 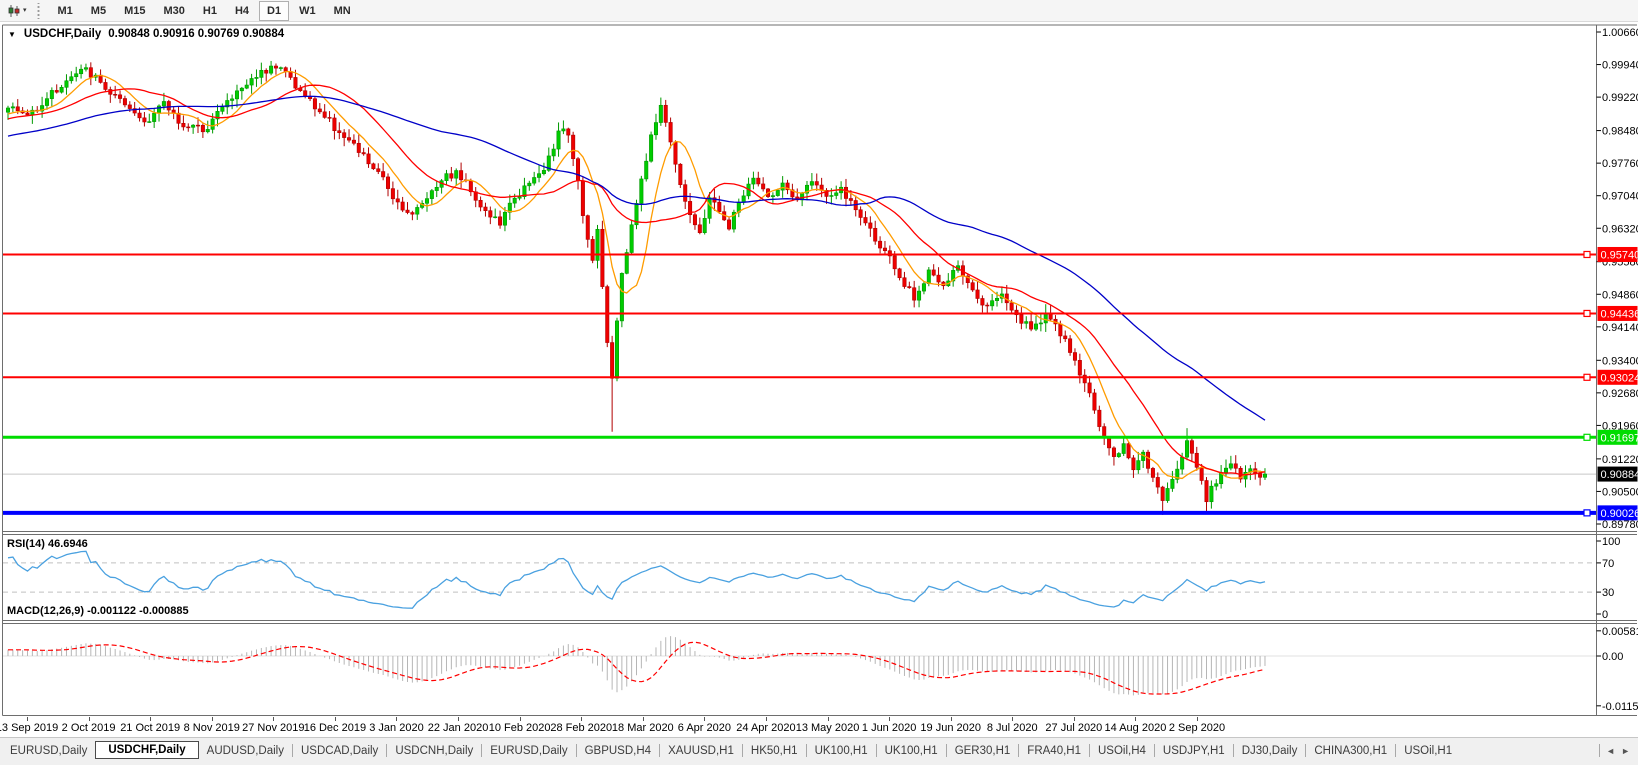 What do you see at coordinates (1620, 229) in the screenshot?
I see `price-axis-label: 0.96320` at bounding box center [1620, 229].